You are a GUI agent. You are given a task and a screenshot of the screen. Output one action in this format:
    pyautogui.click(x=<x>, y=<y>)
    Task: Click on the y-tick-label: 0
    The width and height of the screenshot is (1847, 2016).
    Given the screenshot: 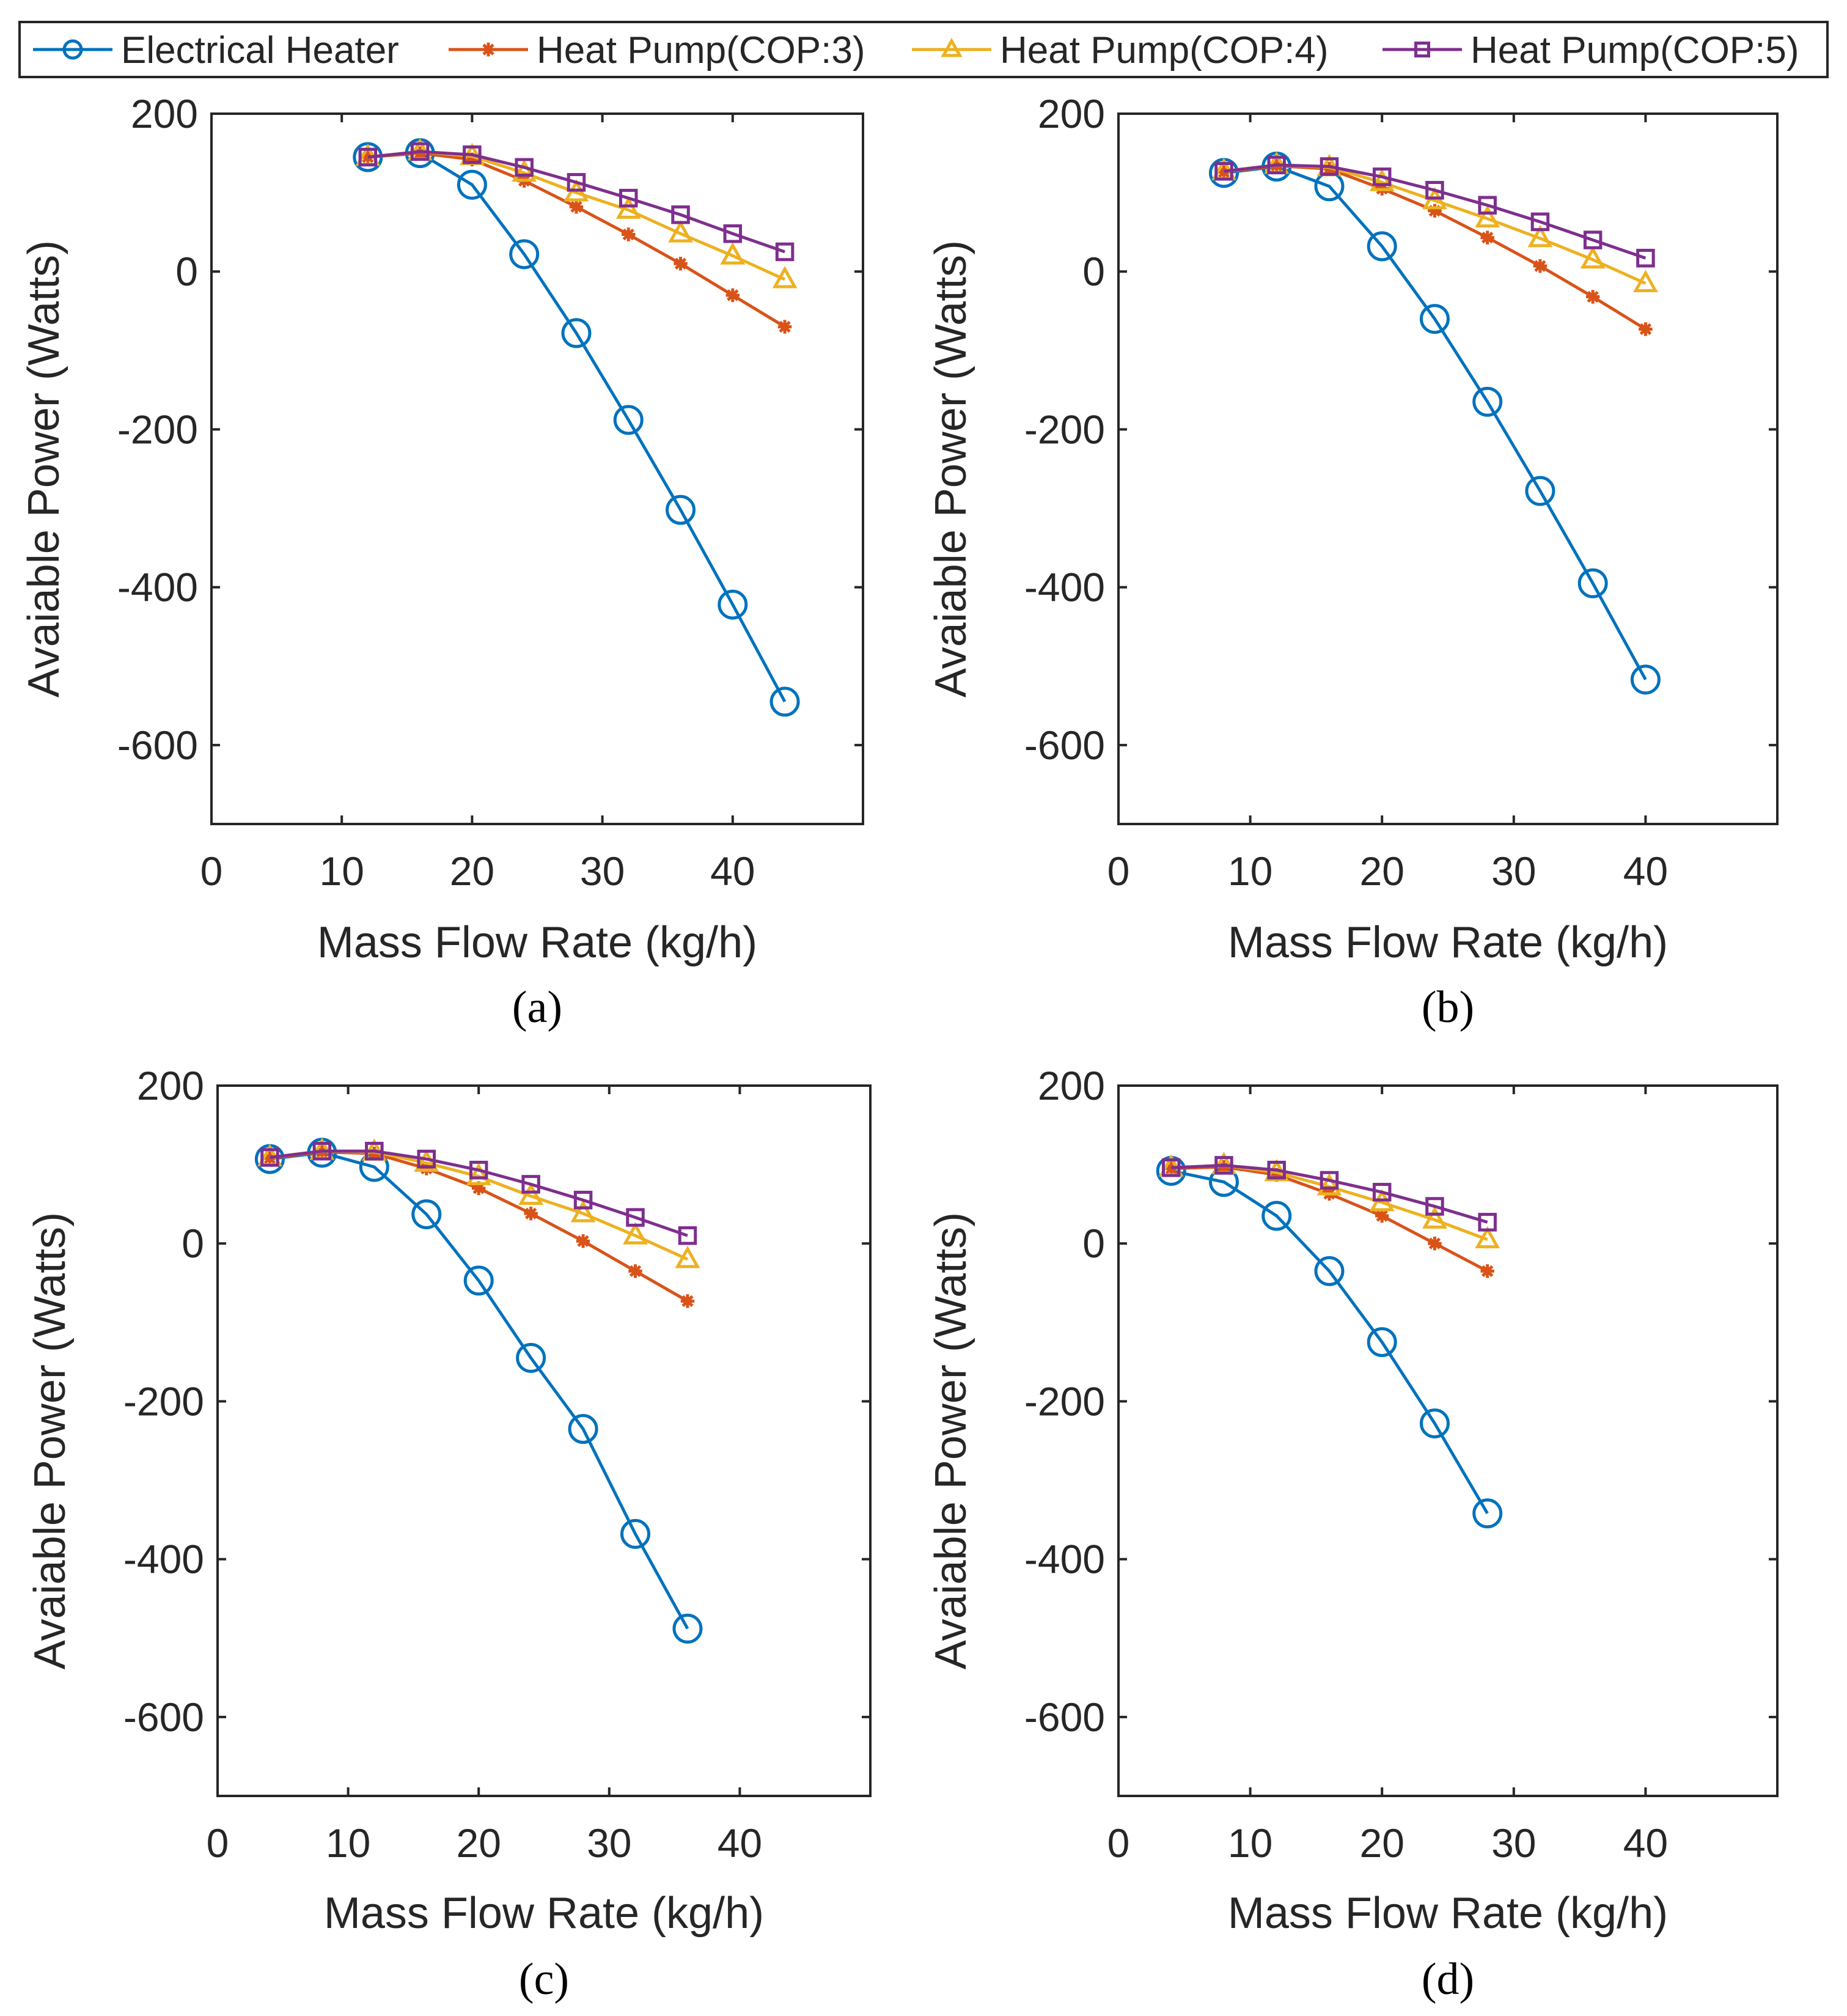 What is the action you would take?
    pyautogui.click(x=186, y=271)
    